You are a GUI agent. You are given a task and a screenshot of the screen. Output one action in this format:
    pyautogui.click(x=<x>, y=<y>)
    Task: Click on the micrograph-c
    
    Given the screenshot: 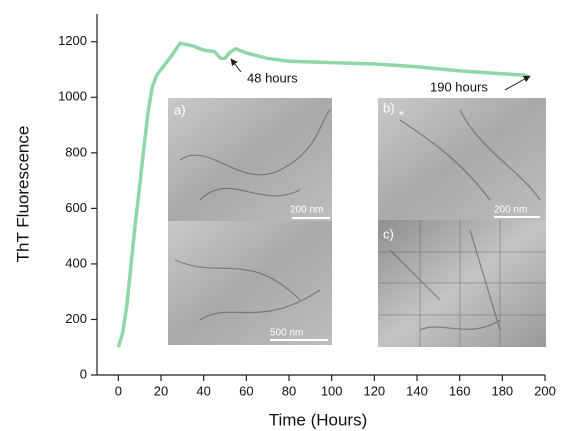 What is the action you would take?
    pyautogui.click(x=462, y=283)
    